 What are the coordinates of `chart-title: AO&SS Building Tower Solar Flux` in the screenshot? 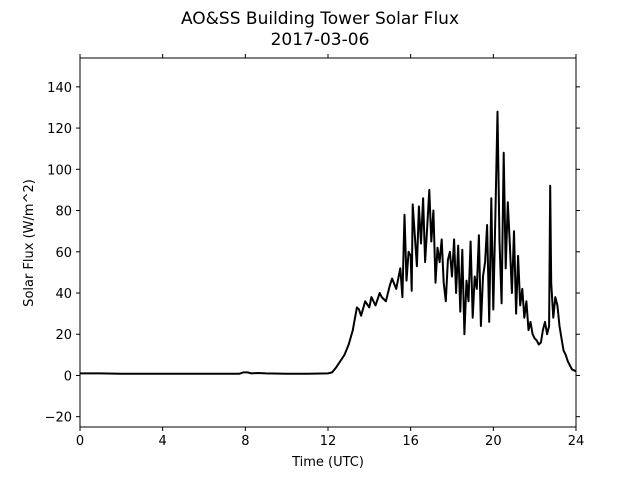 It's located at (320, 19).